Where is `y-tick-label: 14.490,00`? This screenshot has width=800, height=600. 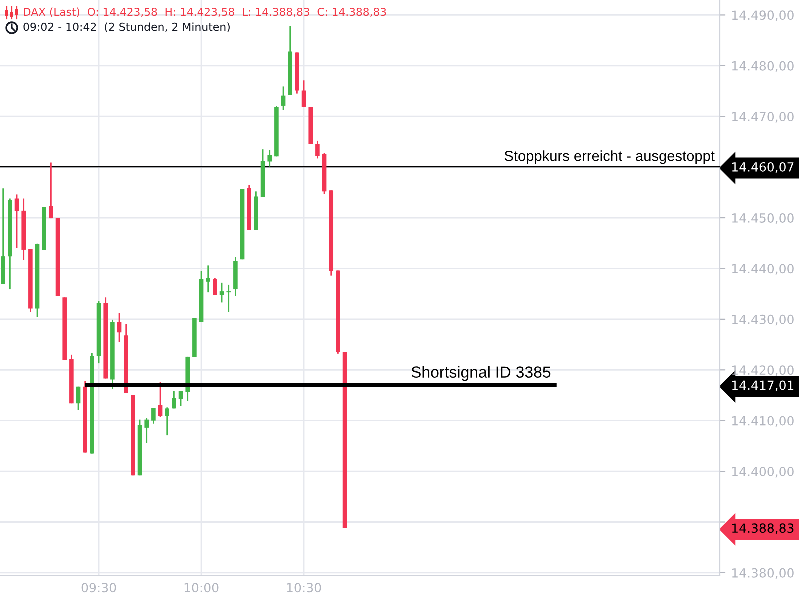 y-tick-label: 14.490,00 is located at coordinates (763, 16).